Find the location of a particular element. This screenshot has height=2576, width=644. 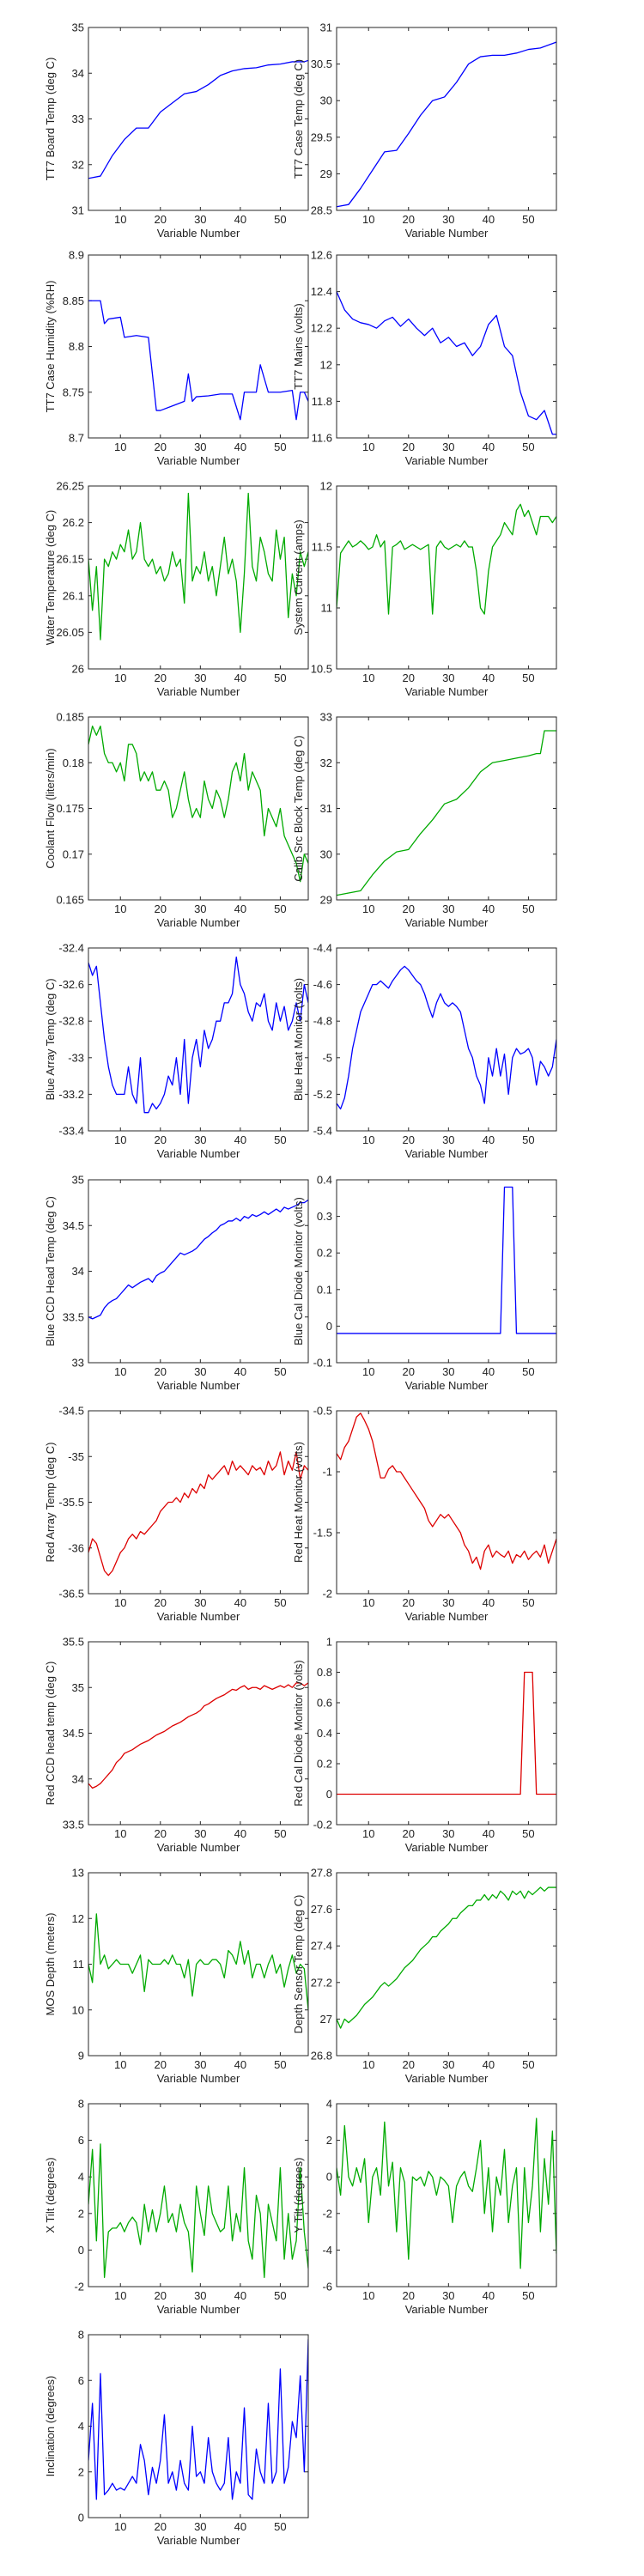

y-tick-label: -34.5 is located at coordinates (71, 1411).